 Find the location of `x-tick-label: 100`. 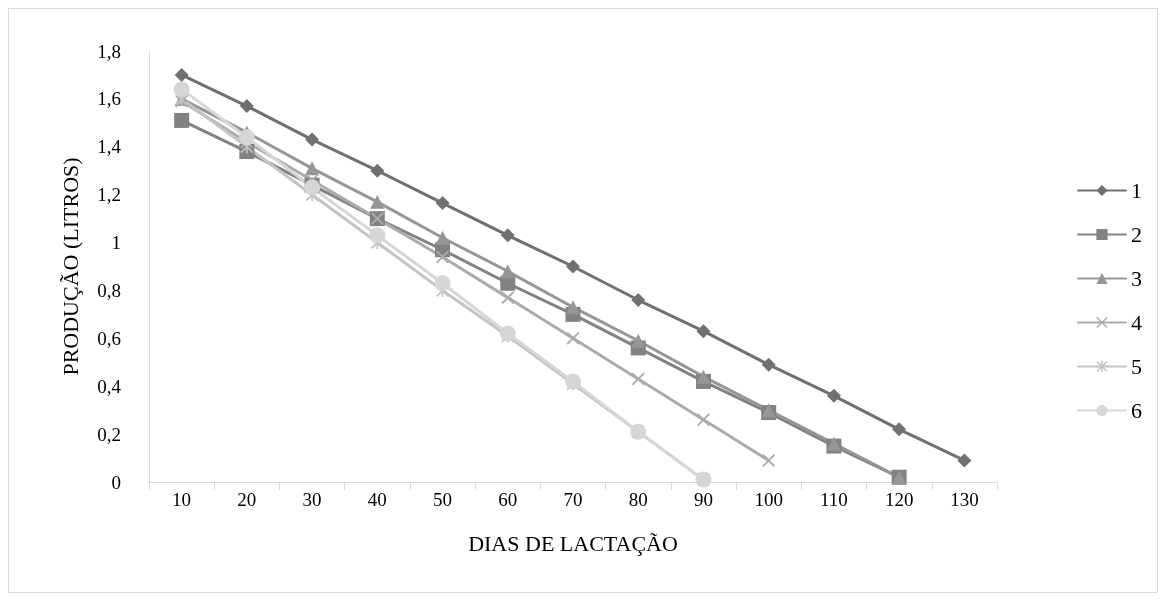

x-tick-label: 100 is located at coordinates (768, 499).